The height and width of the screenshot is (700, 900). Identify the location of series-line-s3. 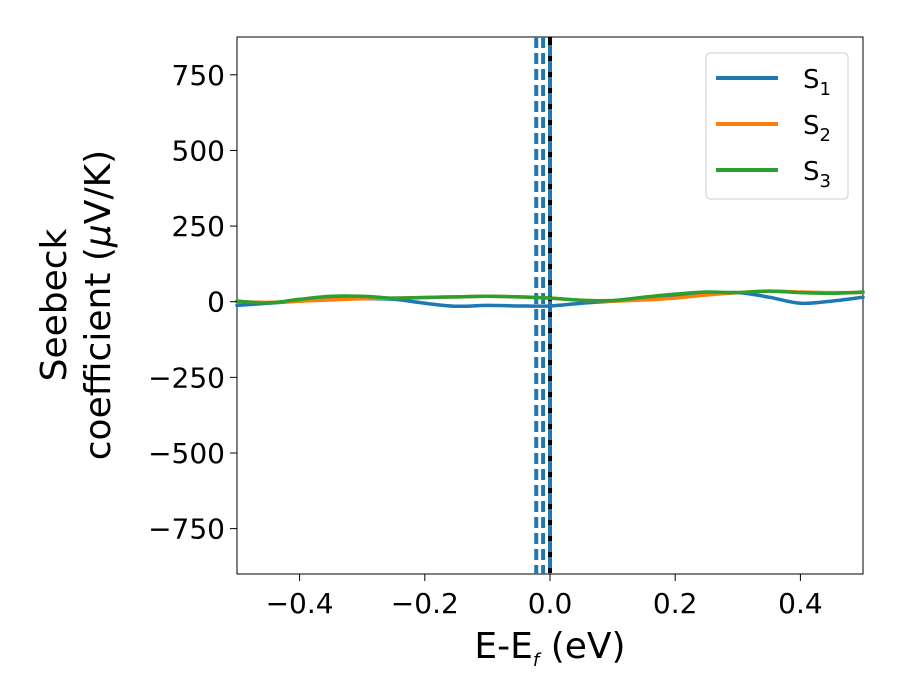
(550, 297).